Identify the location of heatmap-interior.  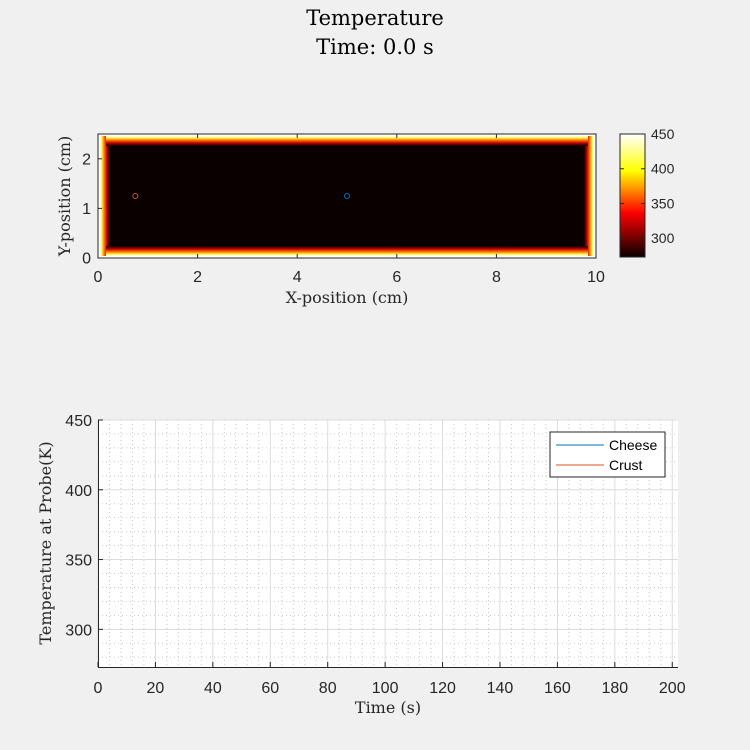
(347, 196).